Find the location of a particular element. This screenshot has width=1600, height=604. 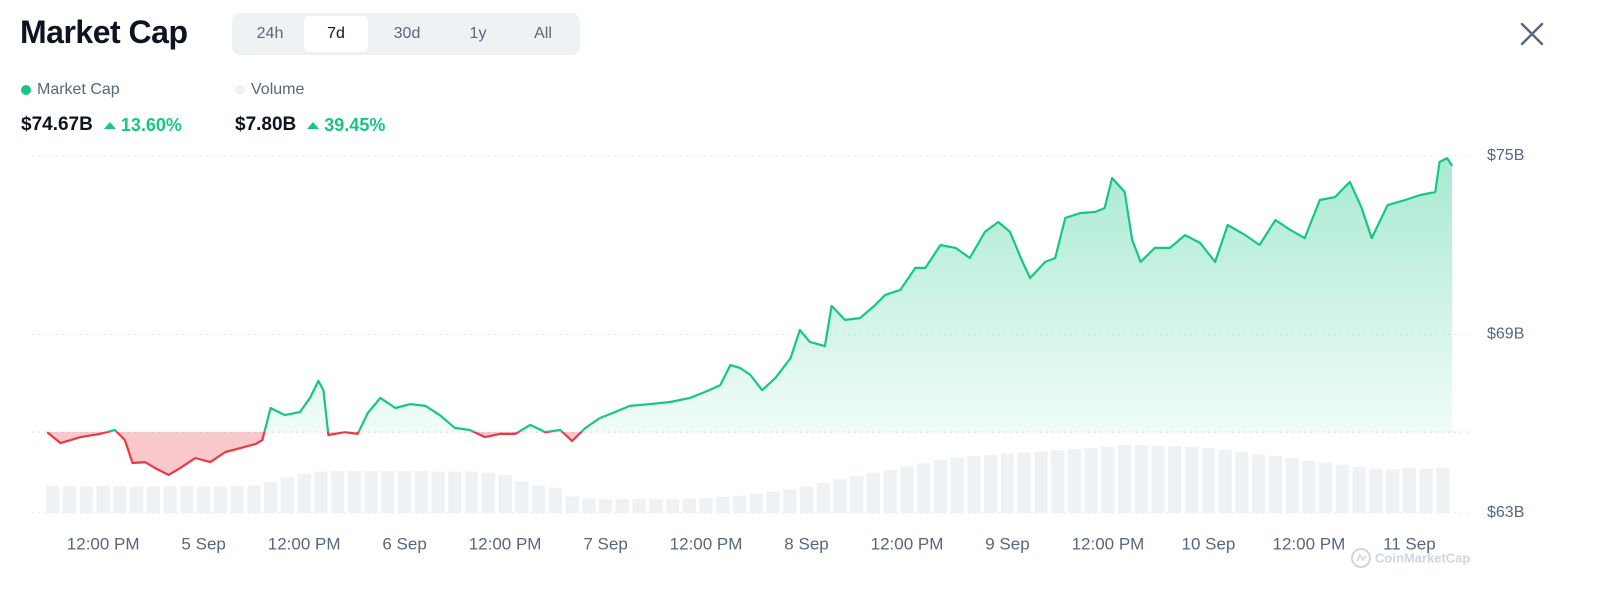

tab: 1y is located at coordinates (478, 33).